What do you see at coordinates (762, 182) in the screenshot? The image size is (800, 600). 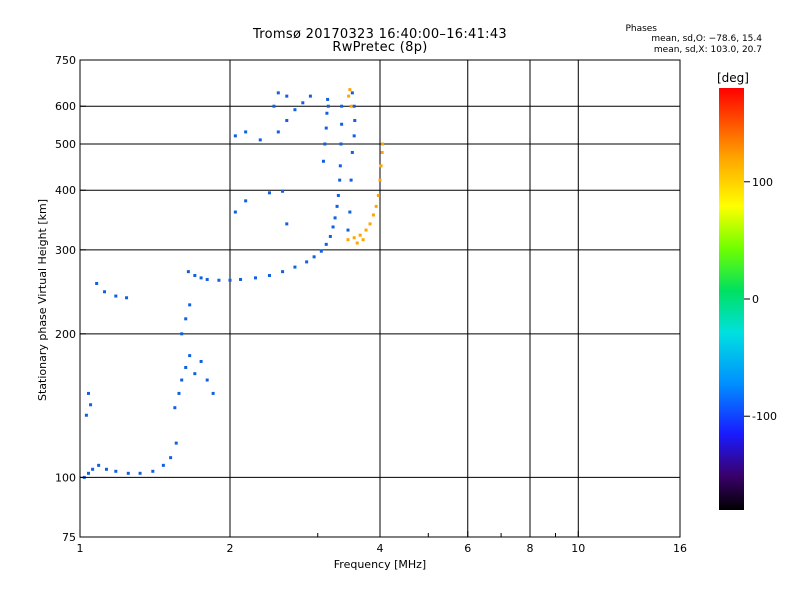 I see `colorbar-tick-label: 100` at bounding box center [762, 182].